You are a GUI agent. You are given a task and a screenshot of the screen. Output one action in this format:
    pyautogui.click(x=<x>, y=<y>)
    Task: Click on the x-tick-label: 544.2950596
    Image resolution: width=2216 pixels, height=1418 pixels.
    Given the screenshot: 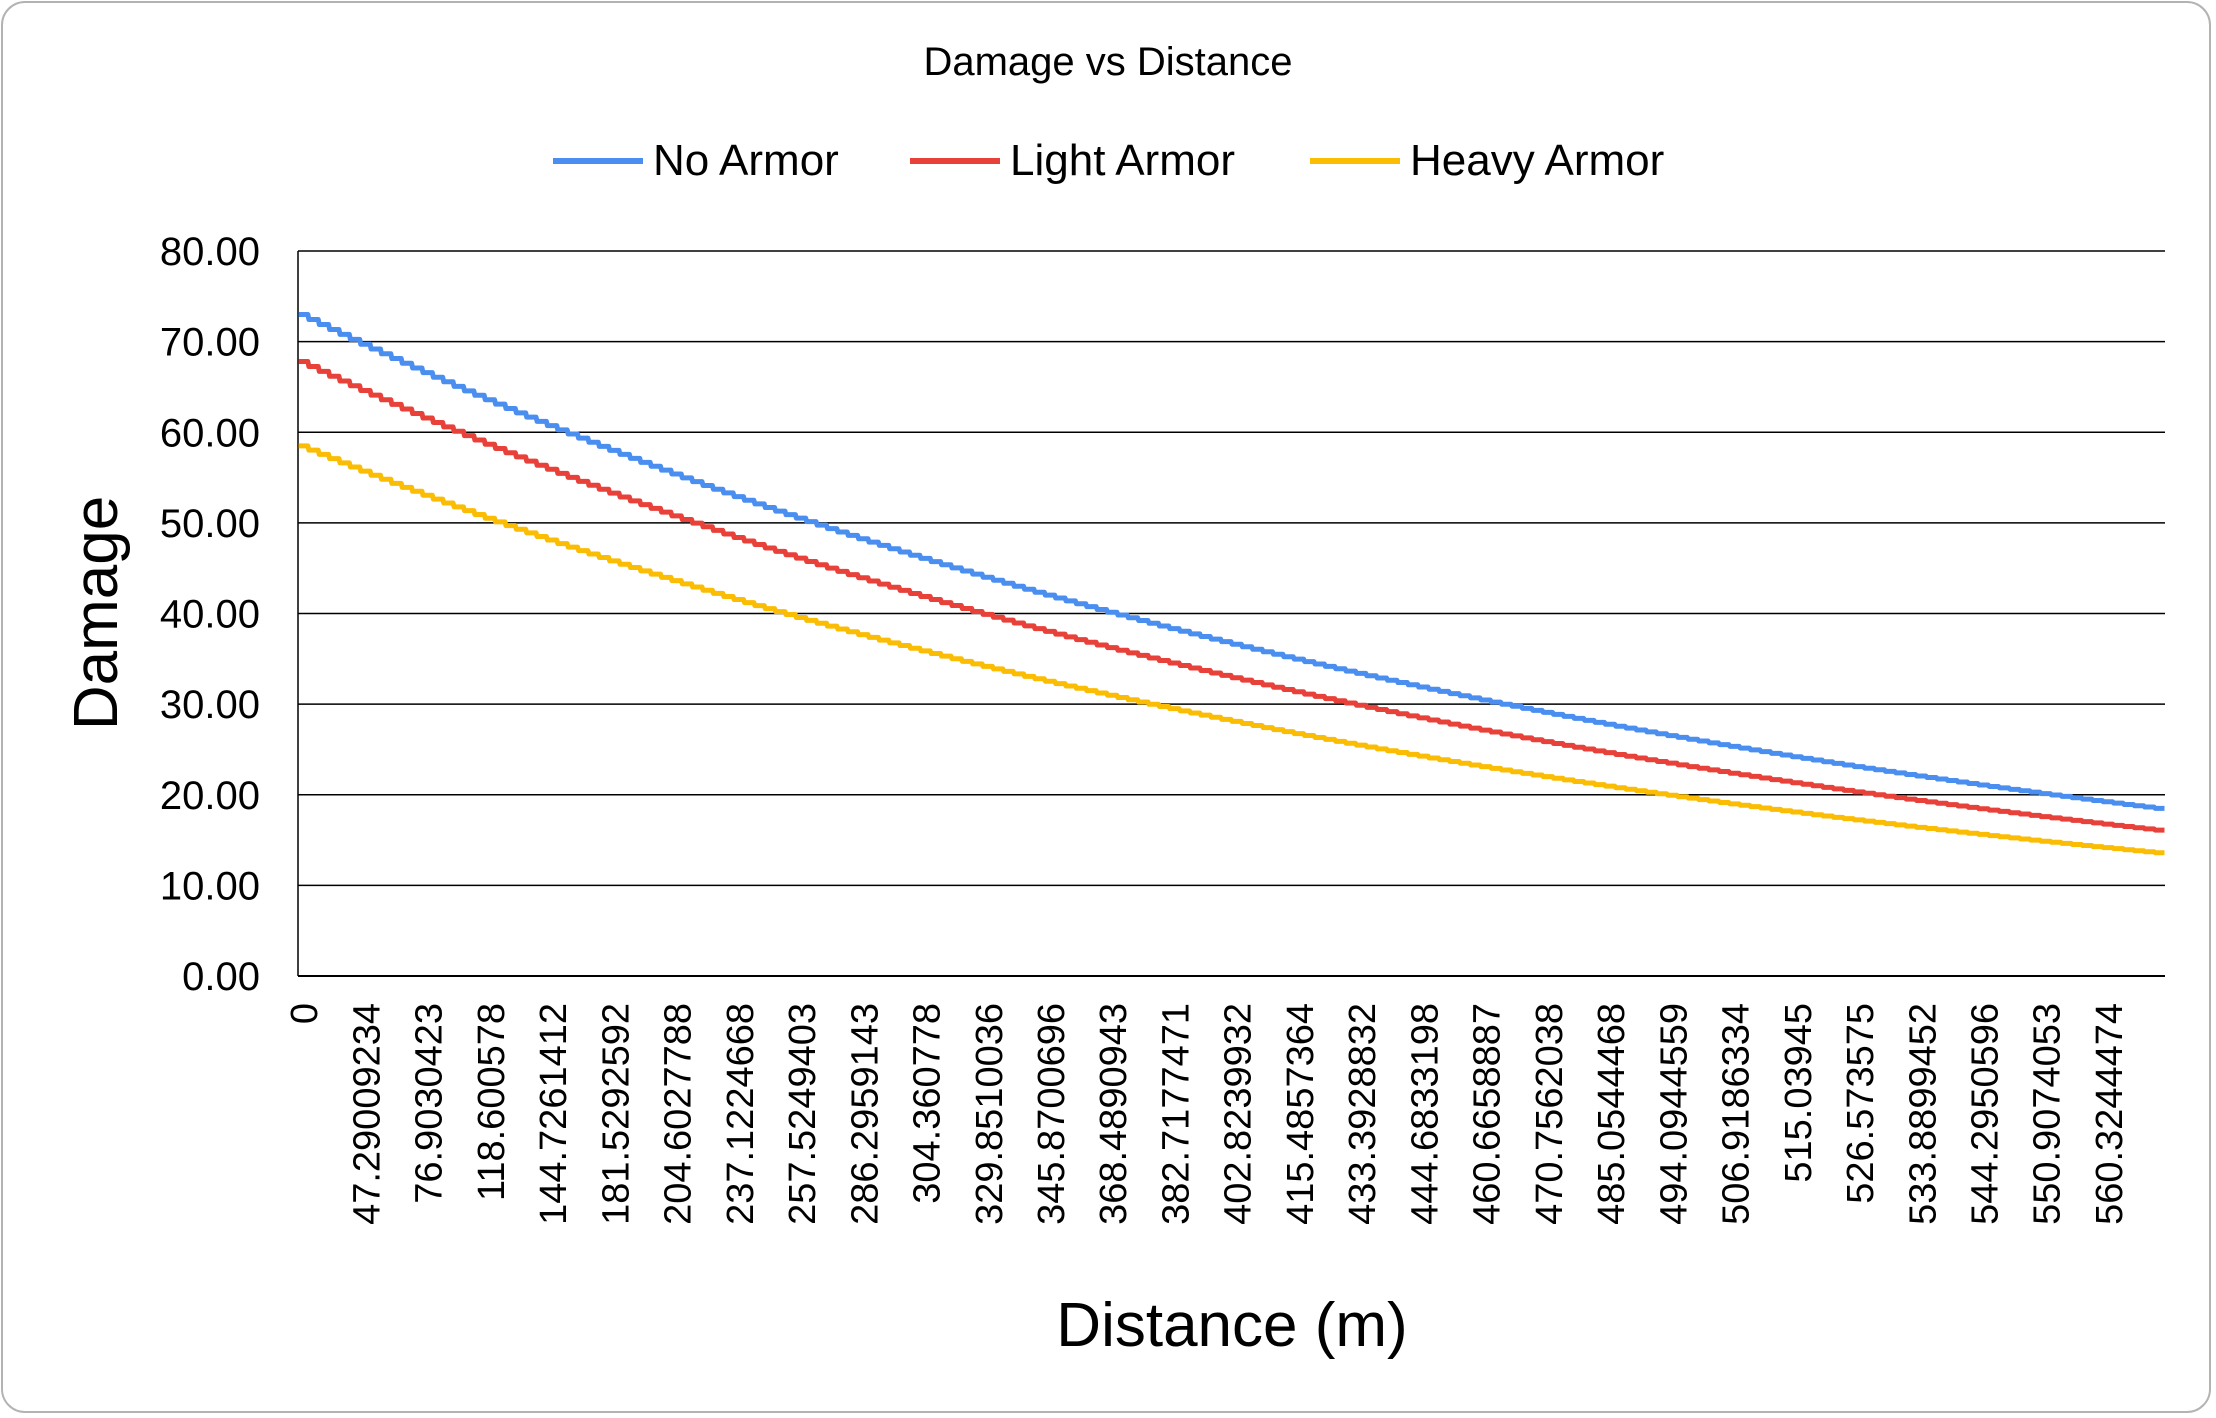 What is the action you would take?
    pyautogui.click(x=1985, y=1114)
    